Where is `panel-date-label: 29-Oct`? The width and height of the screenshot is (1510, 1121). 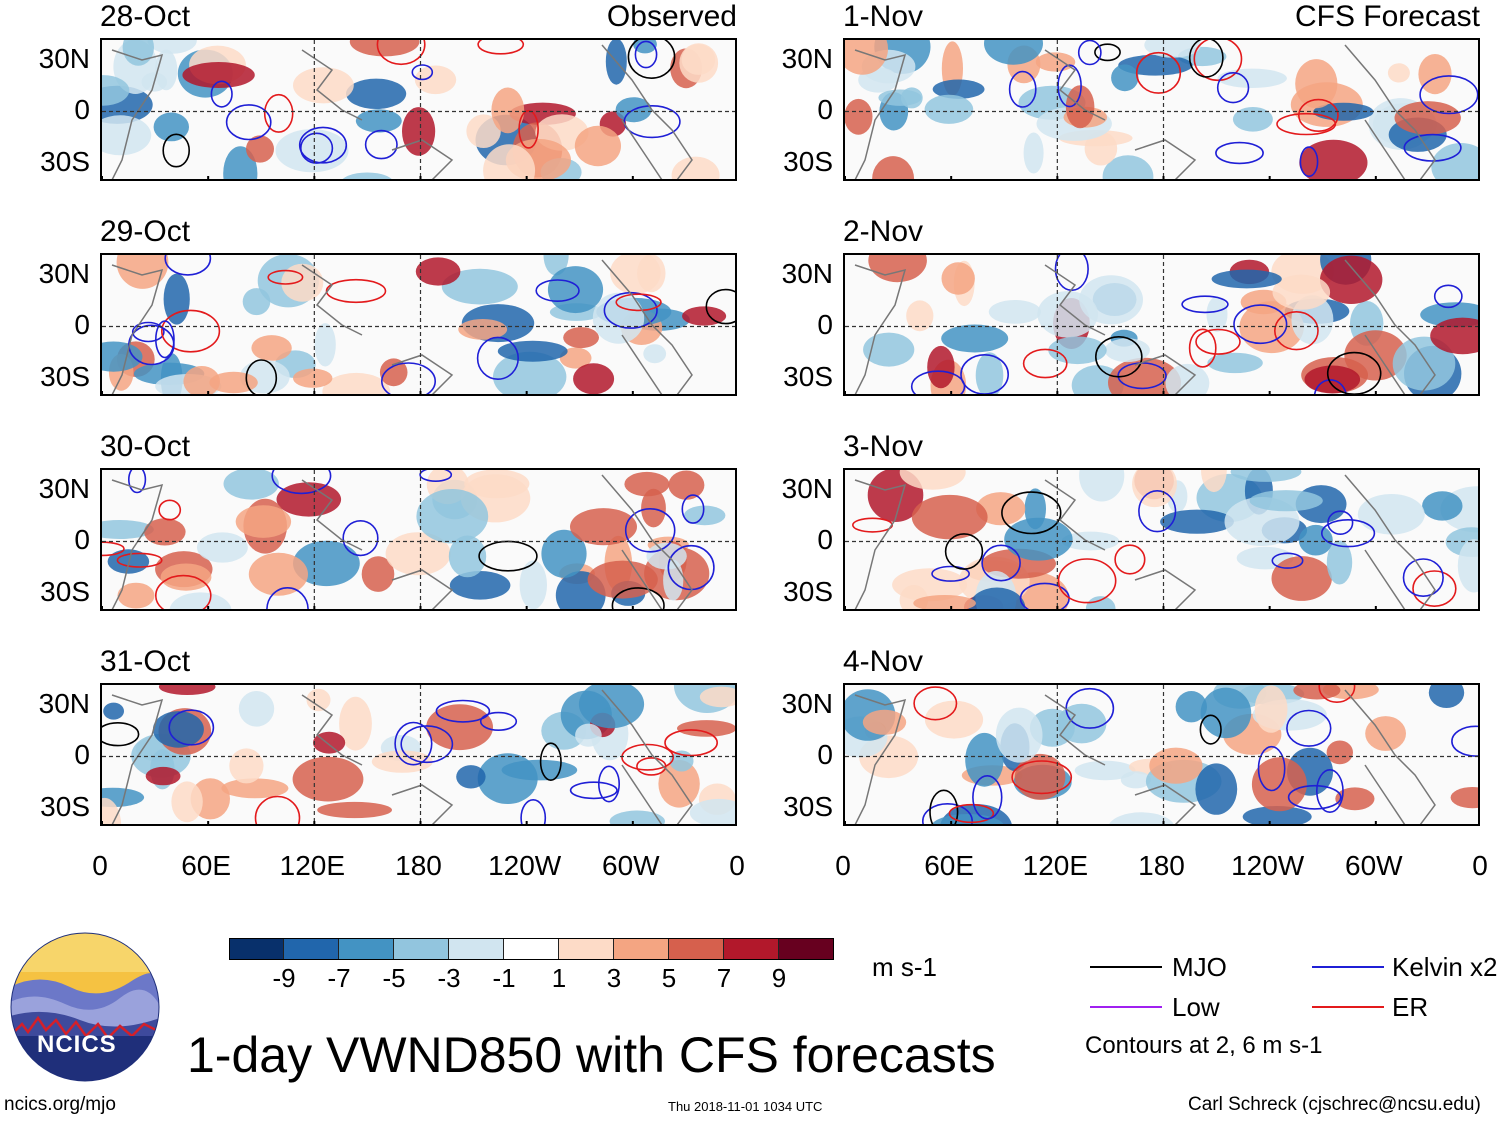 panel-date-label: 29-Oct is located at coordinates (145, 231).